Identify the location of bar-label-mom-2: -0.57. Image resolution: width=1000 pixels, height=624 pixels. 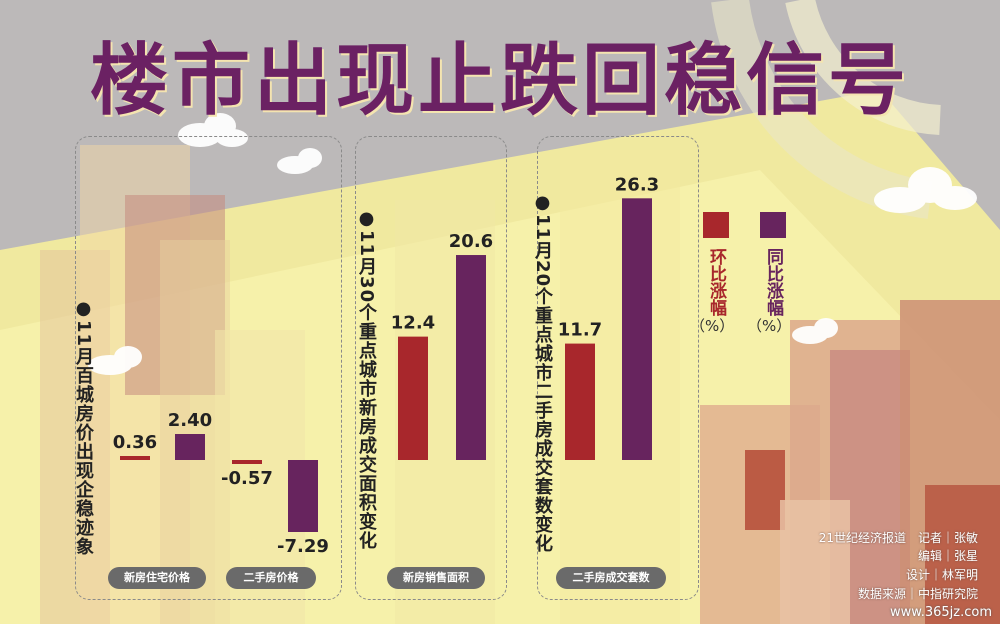
(247, 478).